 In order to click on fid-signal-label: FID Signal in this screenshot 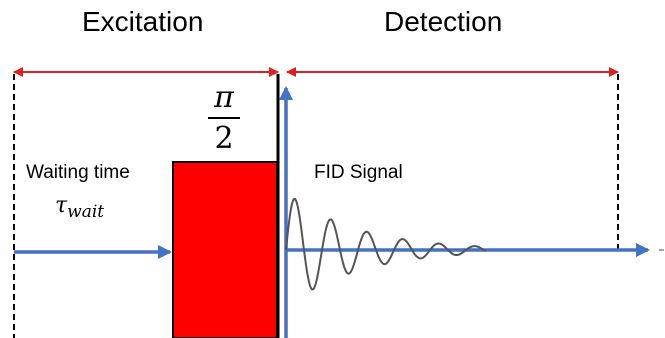, I will do `click(358, 172)`.